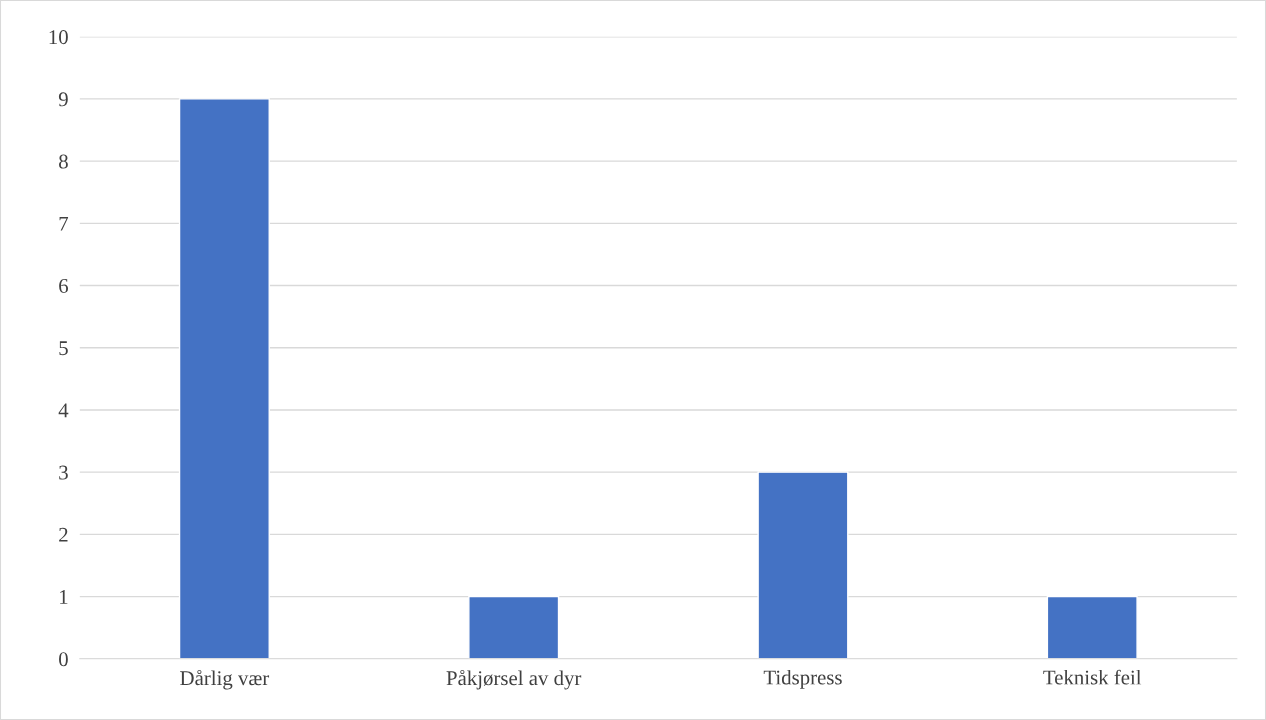 Image resolution: width=1266 pixels, height=720 pixels. I want to click on y-tick-label: 6, so click(64, 285).